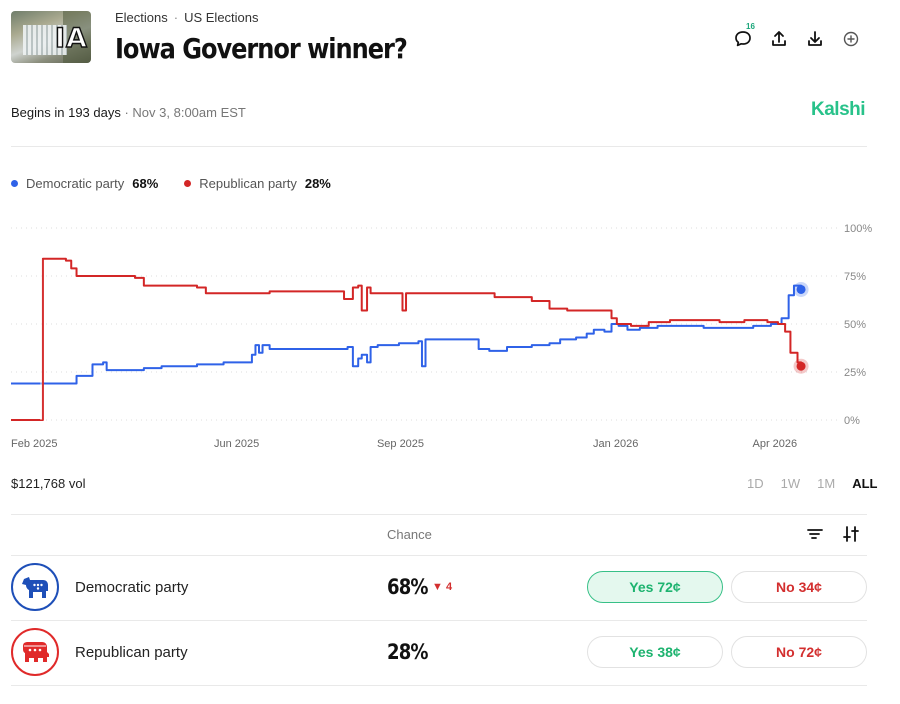 Image resolution: width=900 pixels, height=704 pixels. I want to click on event-timing: Begins in 193 days · Nov 3, 8:00am EST, so click(128, 112).